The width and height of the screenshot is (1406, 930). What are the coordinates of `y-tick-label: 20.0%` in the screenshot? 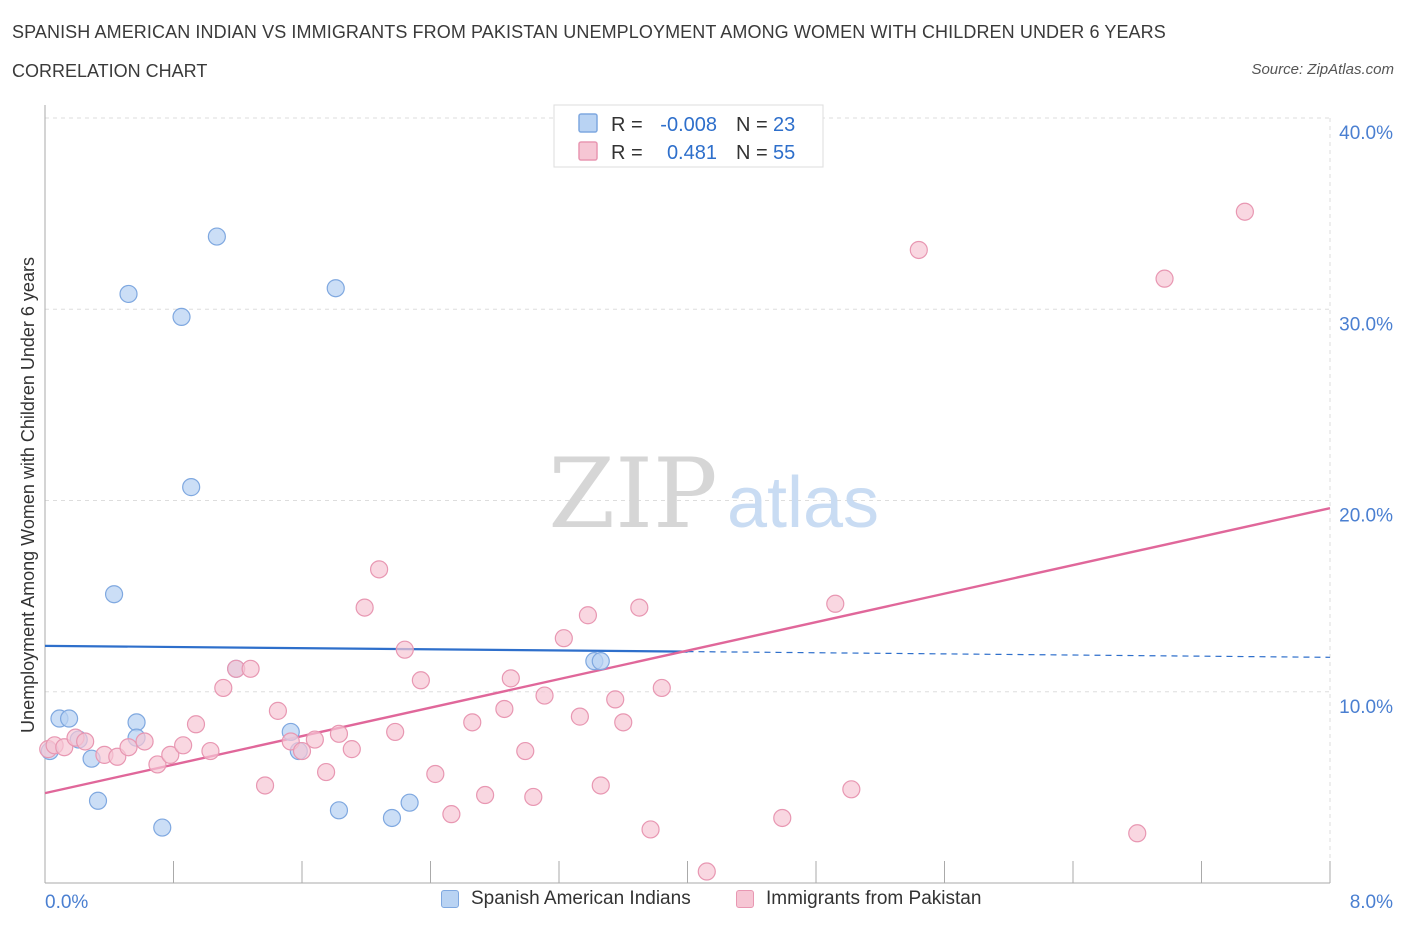 It's located at (1366, 516).